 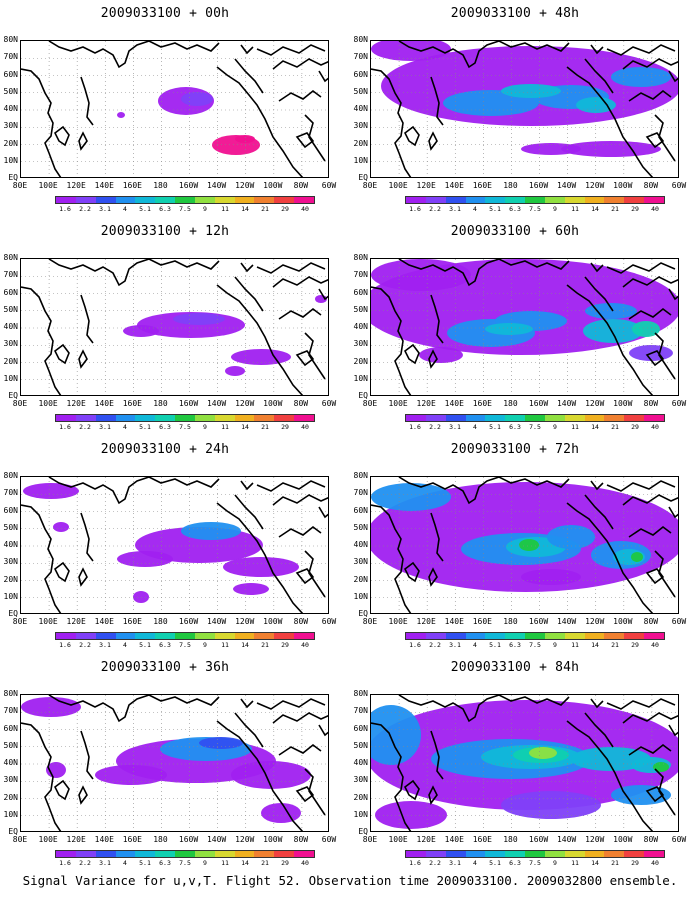 What do you see at coordinates (76, 839) in the screenshot?
I see `longitude-label: 120E` at bounding box center [76, 839].